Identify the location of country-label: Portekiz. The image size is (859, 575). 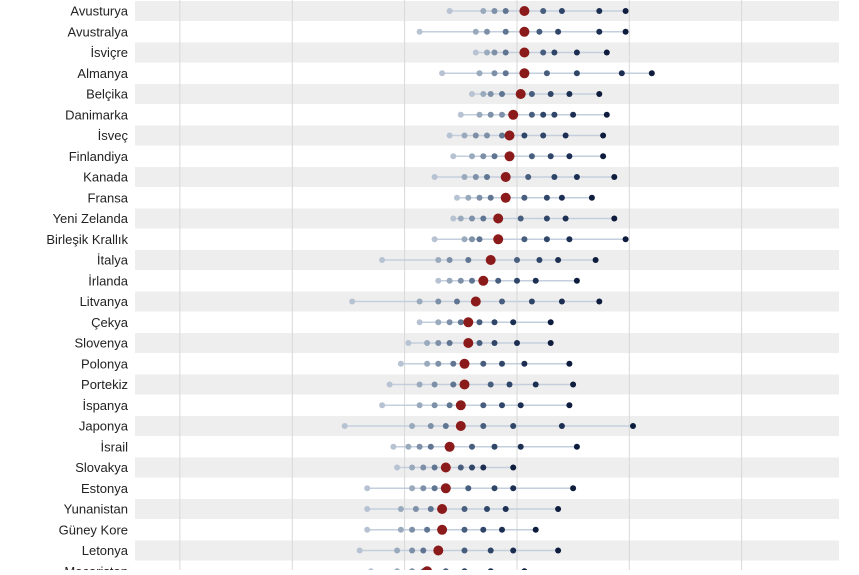
(104, 384).